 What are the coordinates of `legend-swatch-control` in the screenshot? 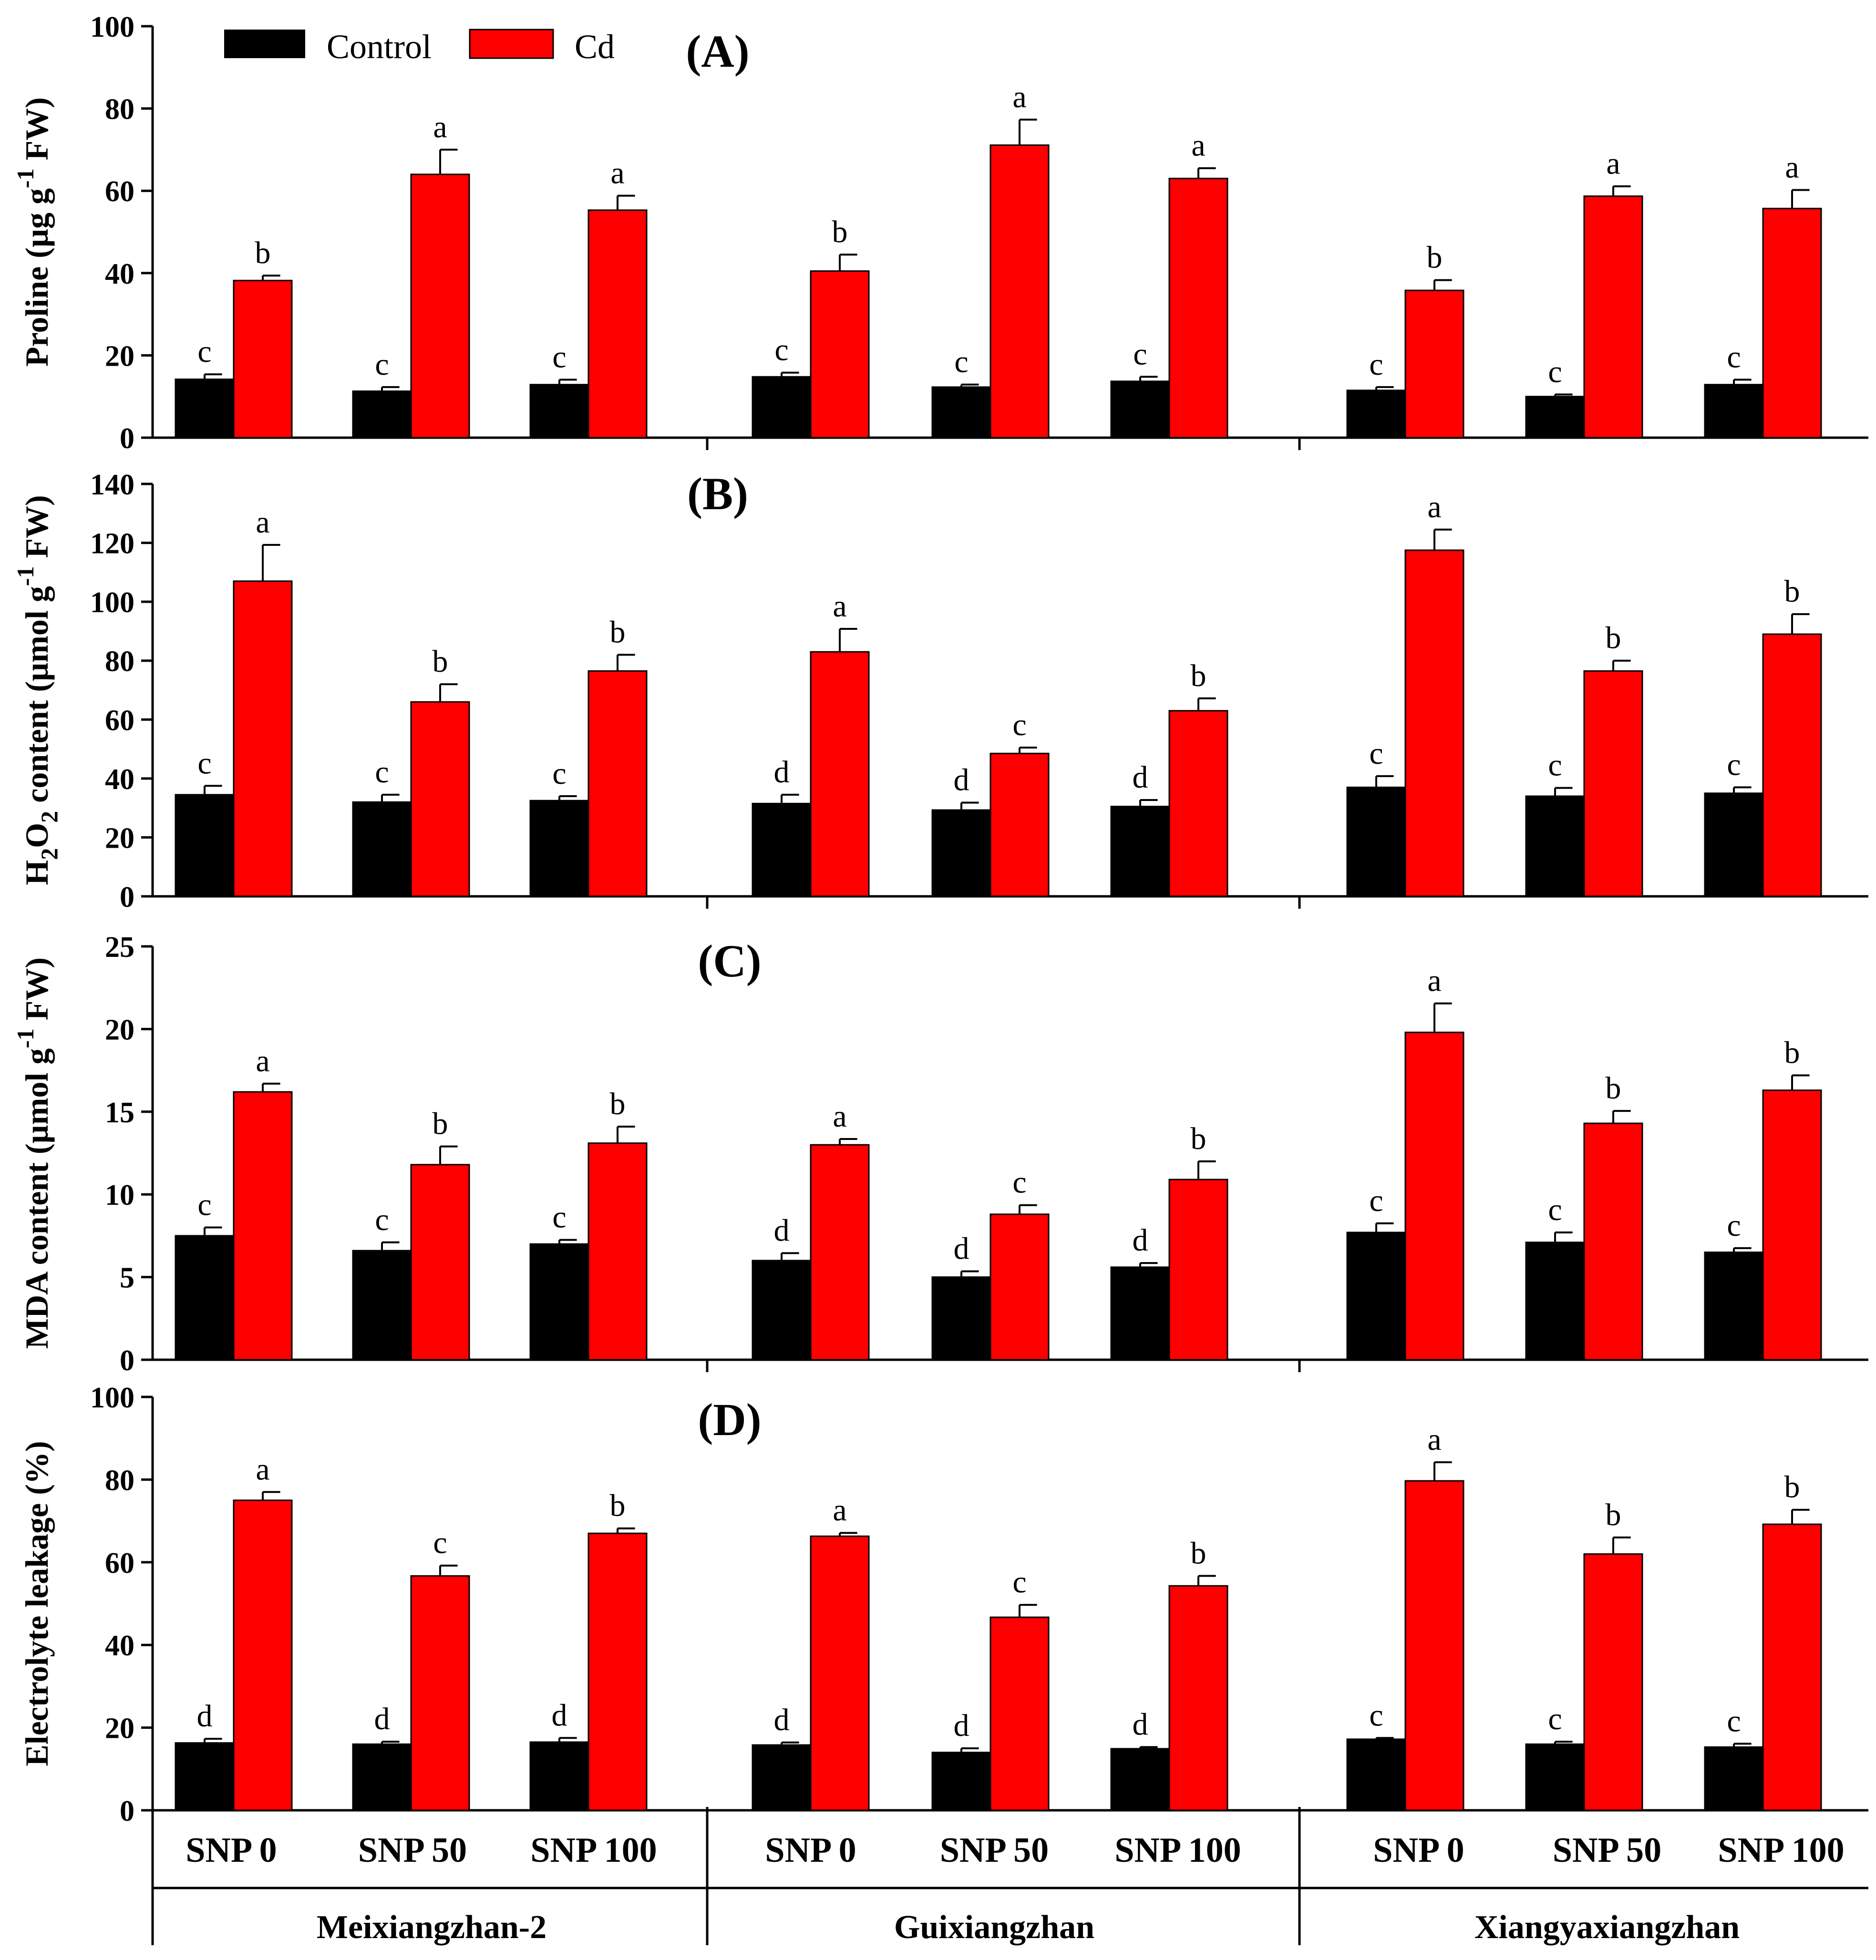 It's located at (264, 44).